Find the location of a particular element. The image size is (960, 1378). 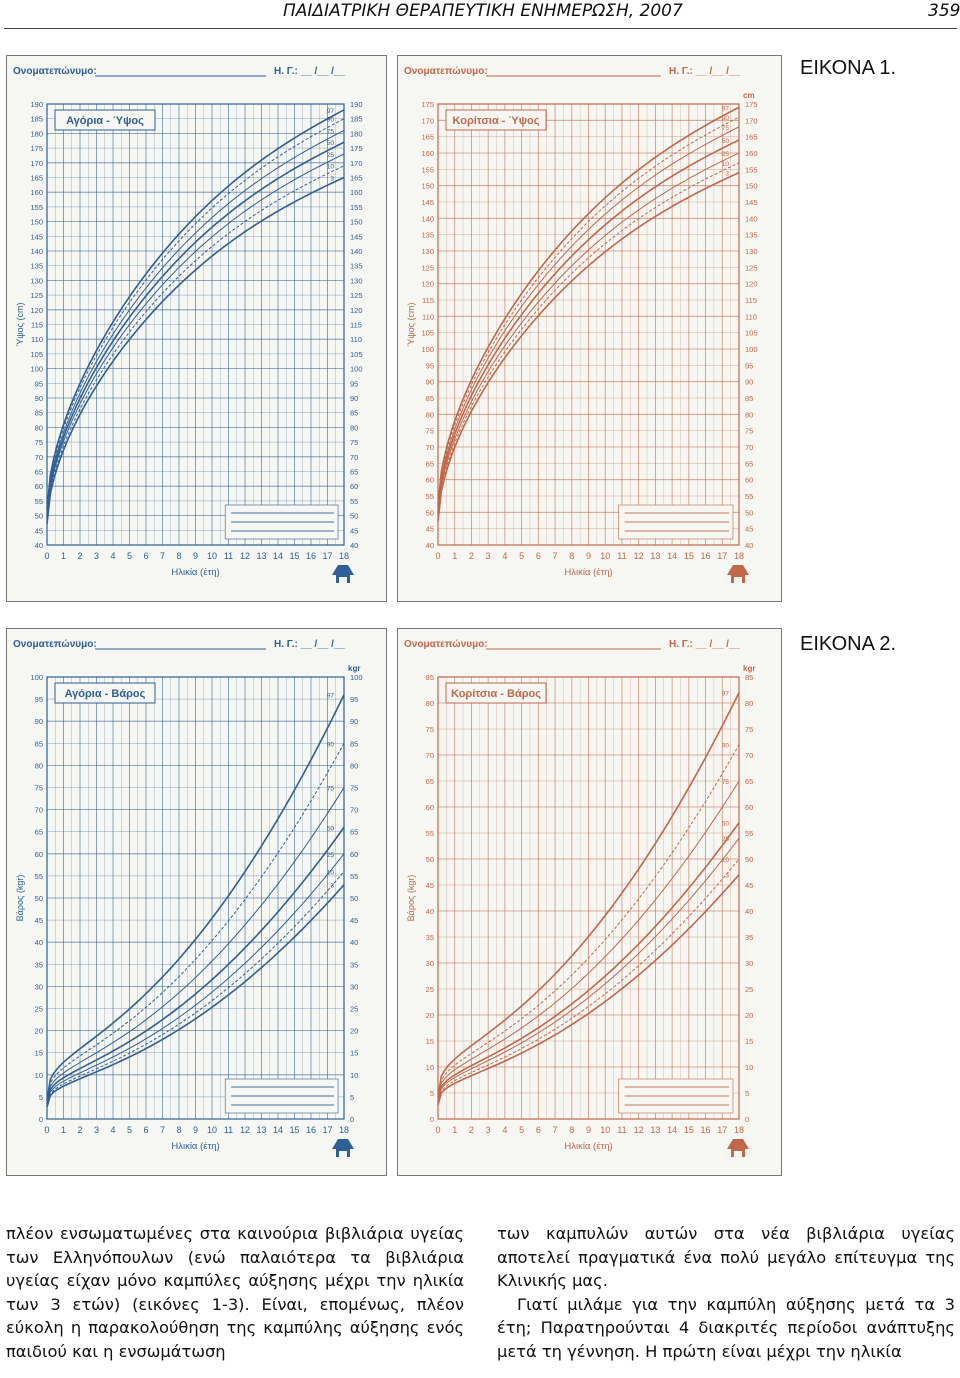

x-tick-label: 11 is located at coordinates (621, 1130).